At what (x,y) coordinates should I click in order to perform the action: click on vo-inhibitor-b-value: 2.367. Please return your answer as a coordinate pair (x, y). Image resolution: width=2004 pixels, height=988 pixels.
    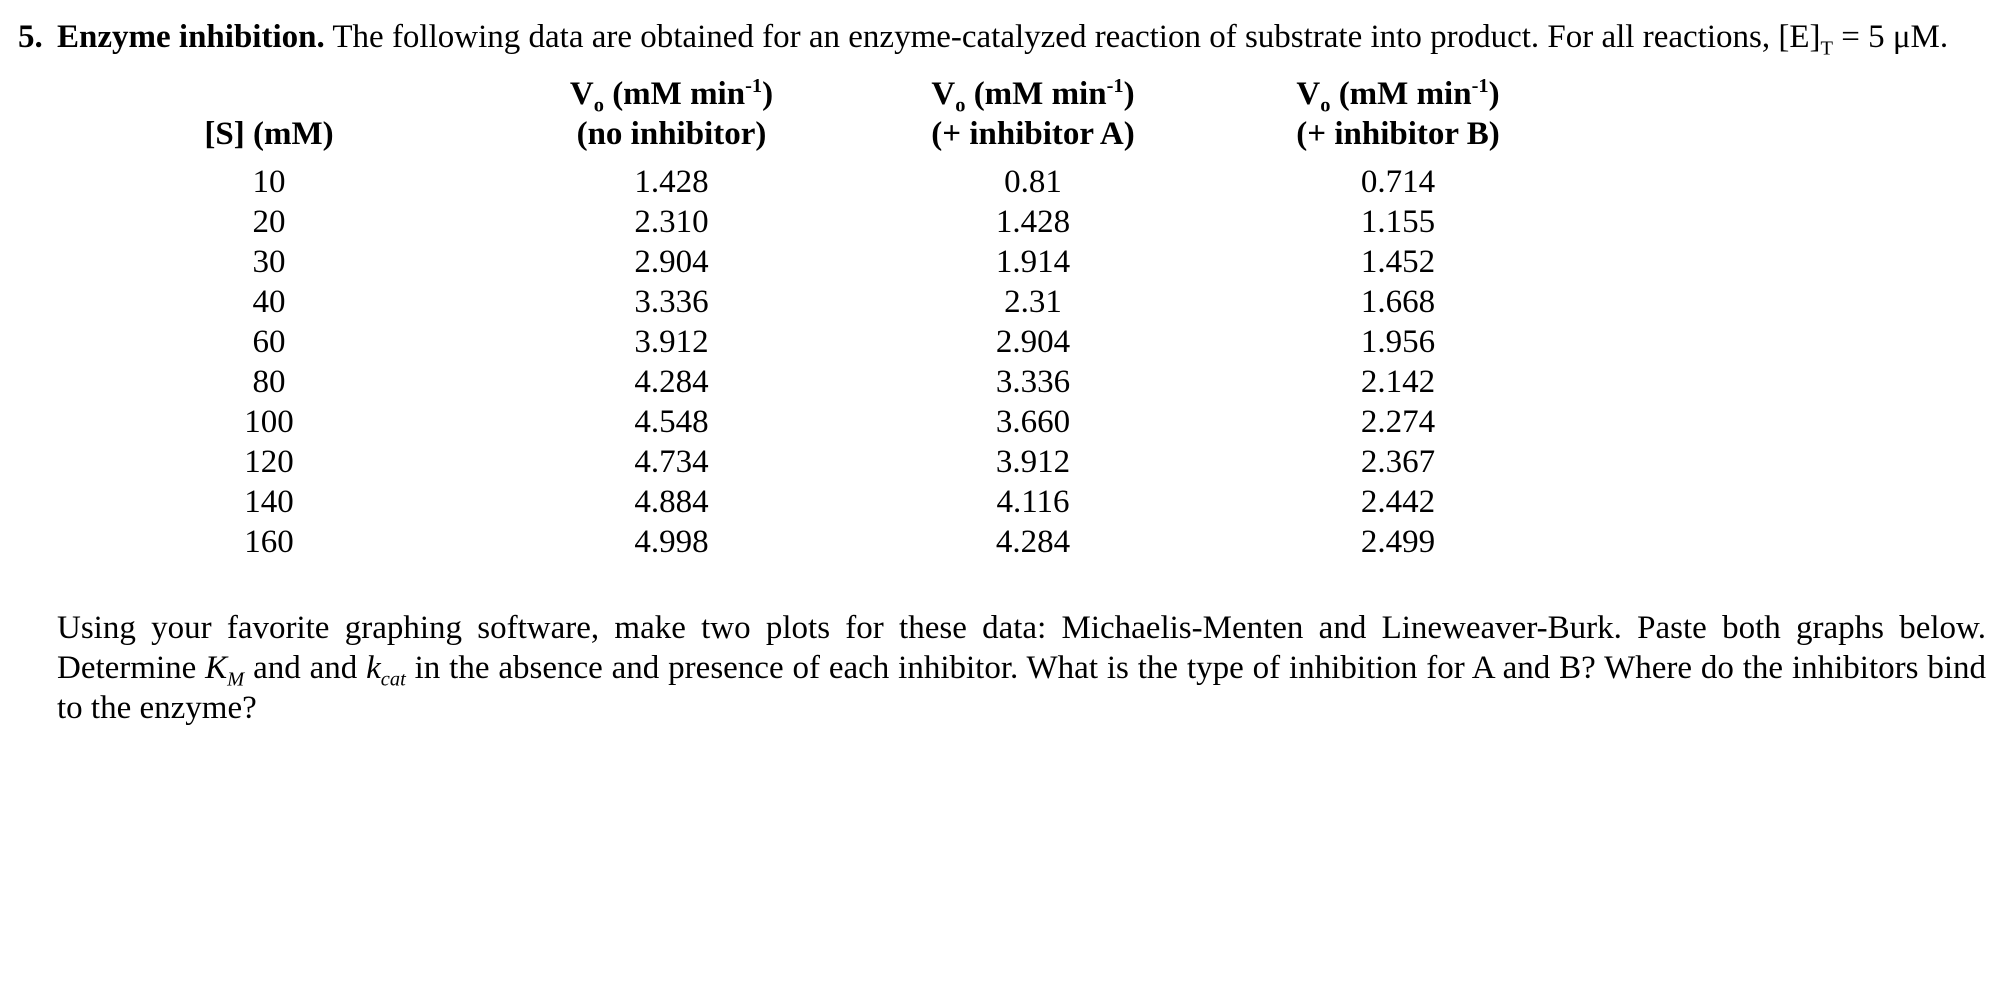
    Looking at the image, I should click on (1398, 462).